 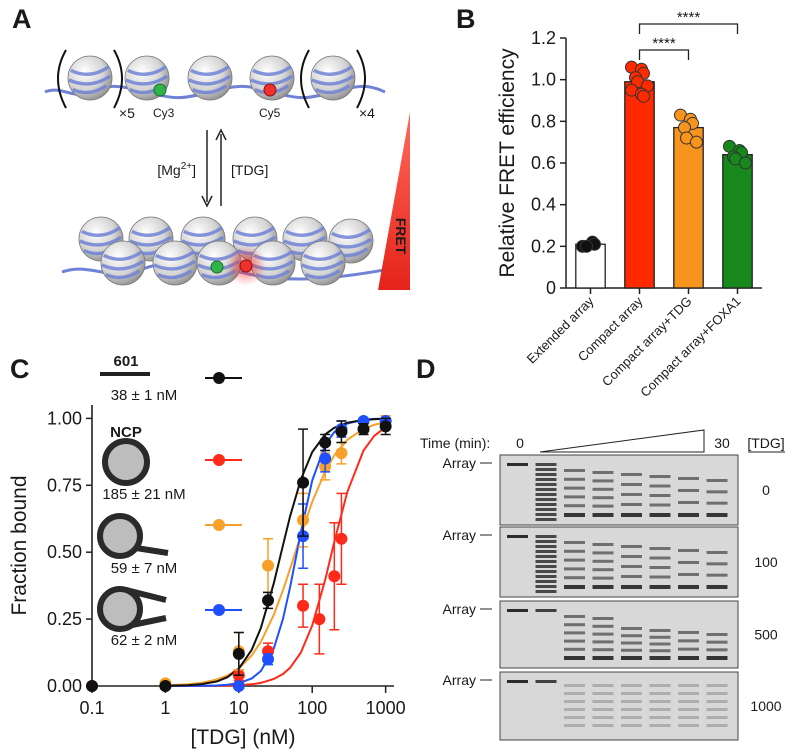 I want to click on donor-dye, so click(x=160, y=90).